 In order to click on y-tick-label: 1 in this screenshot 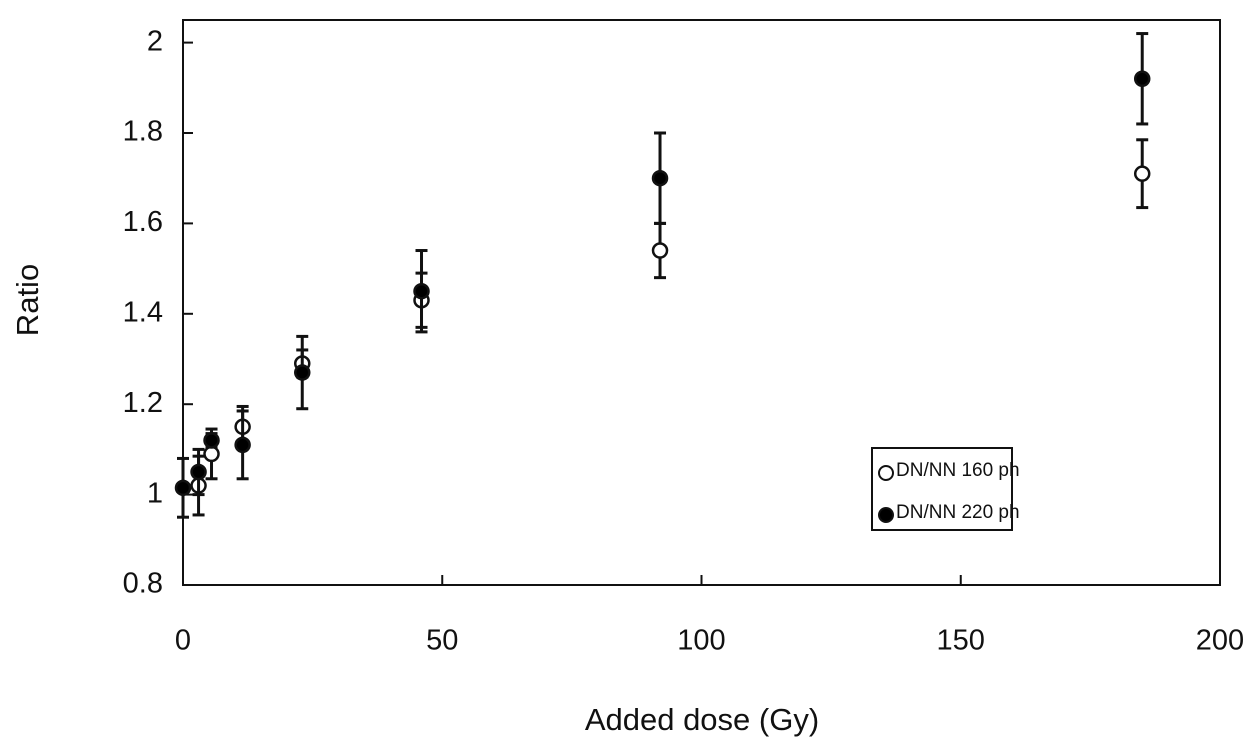, I will do `click(155, 493)`.